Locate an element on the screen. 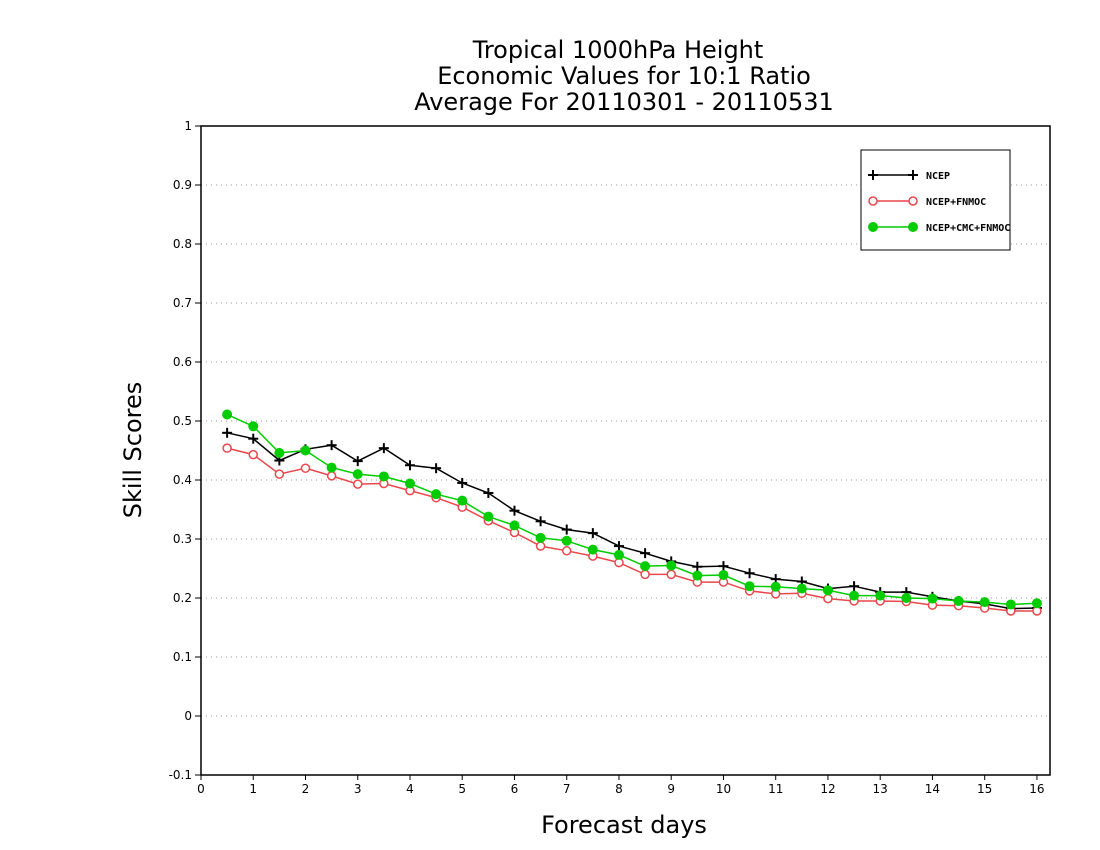 The height and width of the screenshot is (850, 1100). y-tick-label: 0.9 is located at coordinates (182, 185).